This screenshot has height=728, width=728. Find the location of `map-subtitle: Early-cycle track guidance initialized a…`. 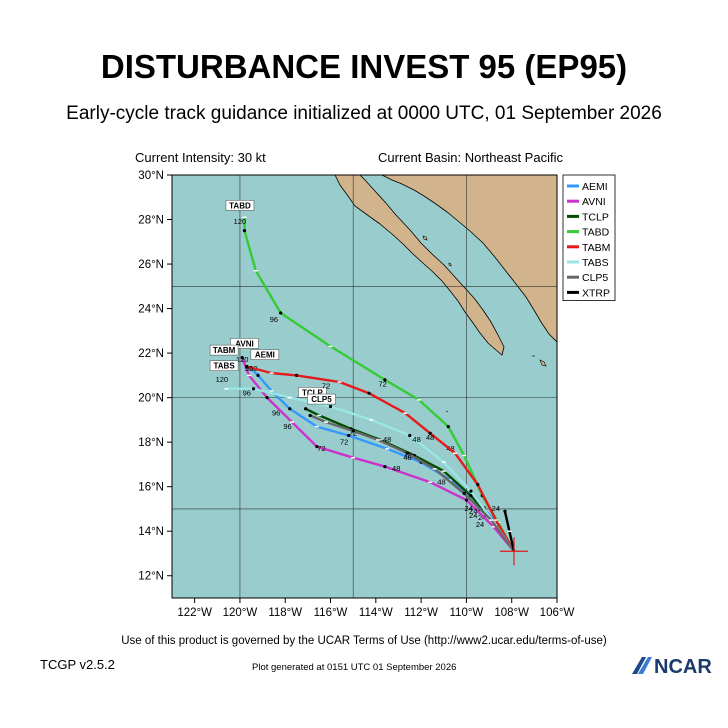

map-subtitle: Early-cycle track guidance initialized a… is located at coordinates (364, 113).